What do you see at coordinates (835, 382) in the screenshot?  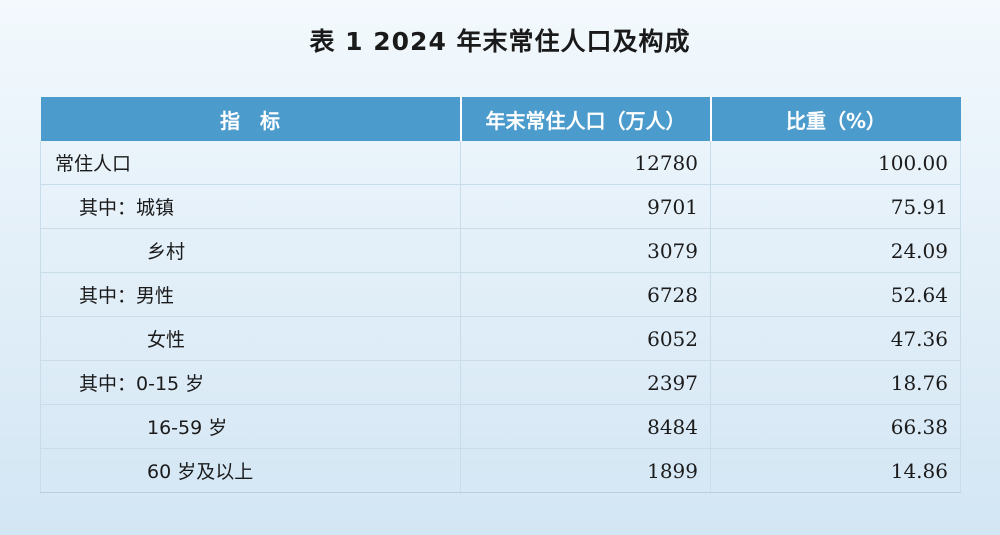 I see `row-share: 18.76` at bounding box center [835, 382].